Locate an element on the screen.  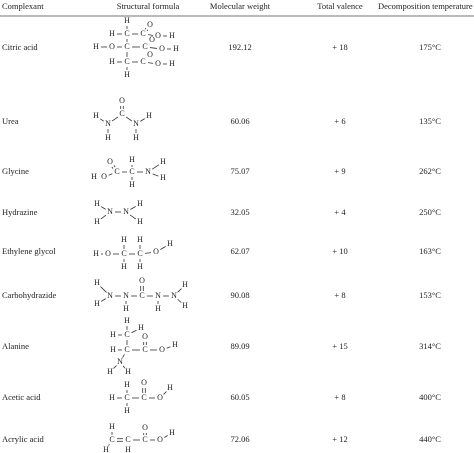
complexant: Citric acid is located at coordinates (20, 47).